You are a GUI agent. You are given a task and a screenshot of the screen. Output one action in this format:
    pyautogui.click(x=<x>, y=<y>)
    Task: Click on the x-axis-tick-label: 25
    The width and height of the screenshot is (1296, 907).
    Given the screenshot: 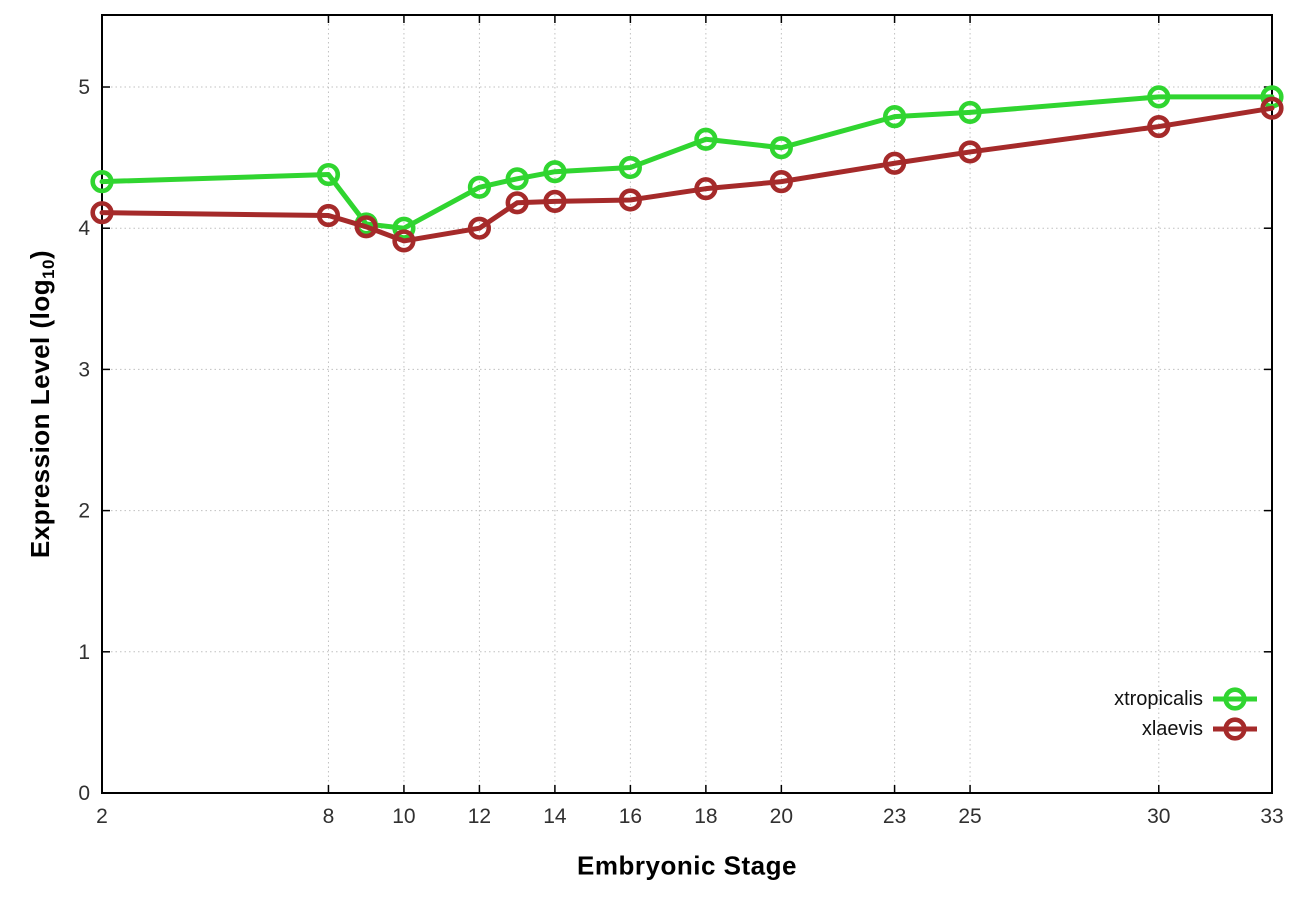 What is the action you would take?
    pyautogui.click(x=969, y=816)
    